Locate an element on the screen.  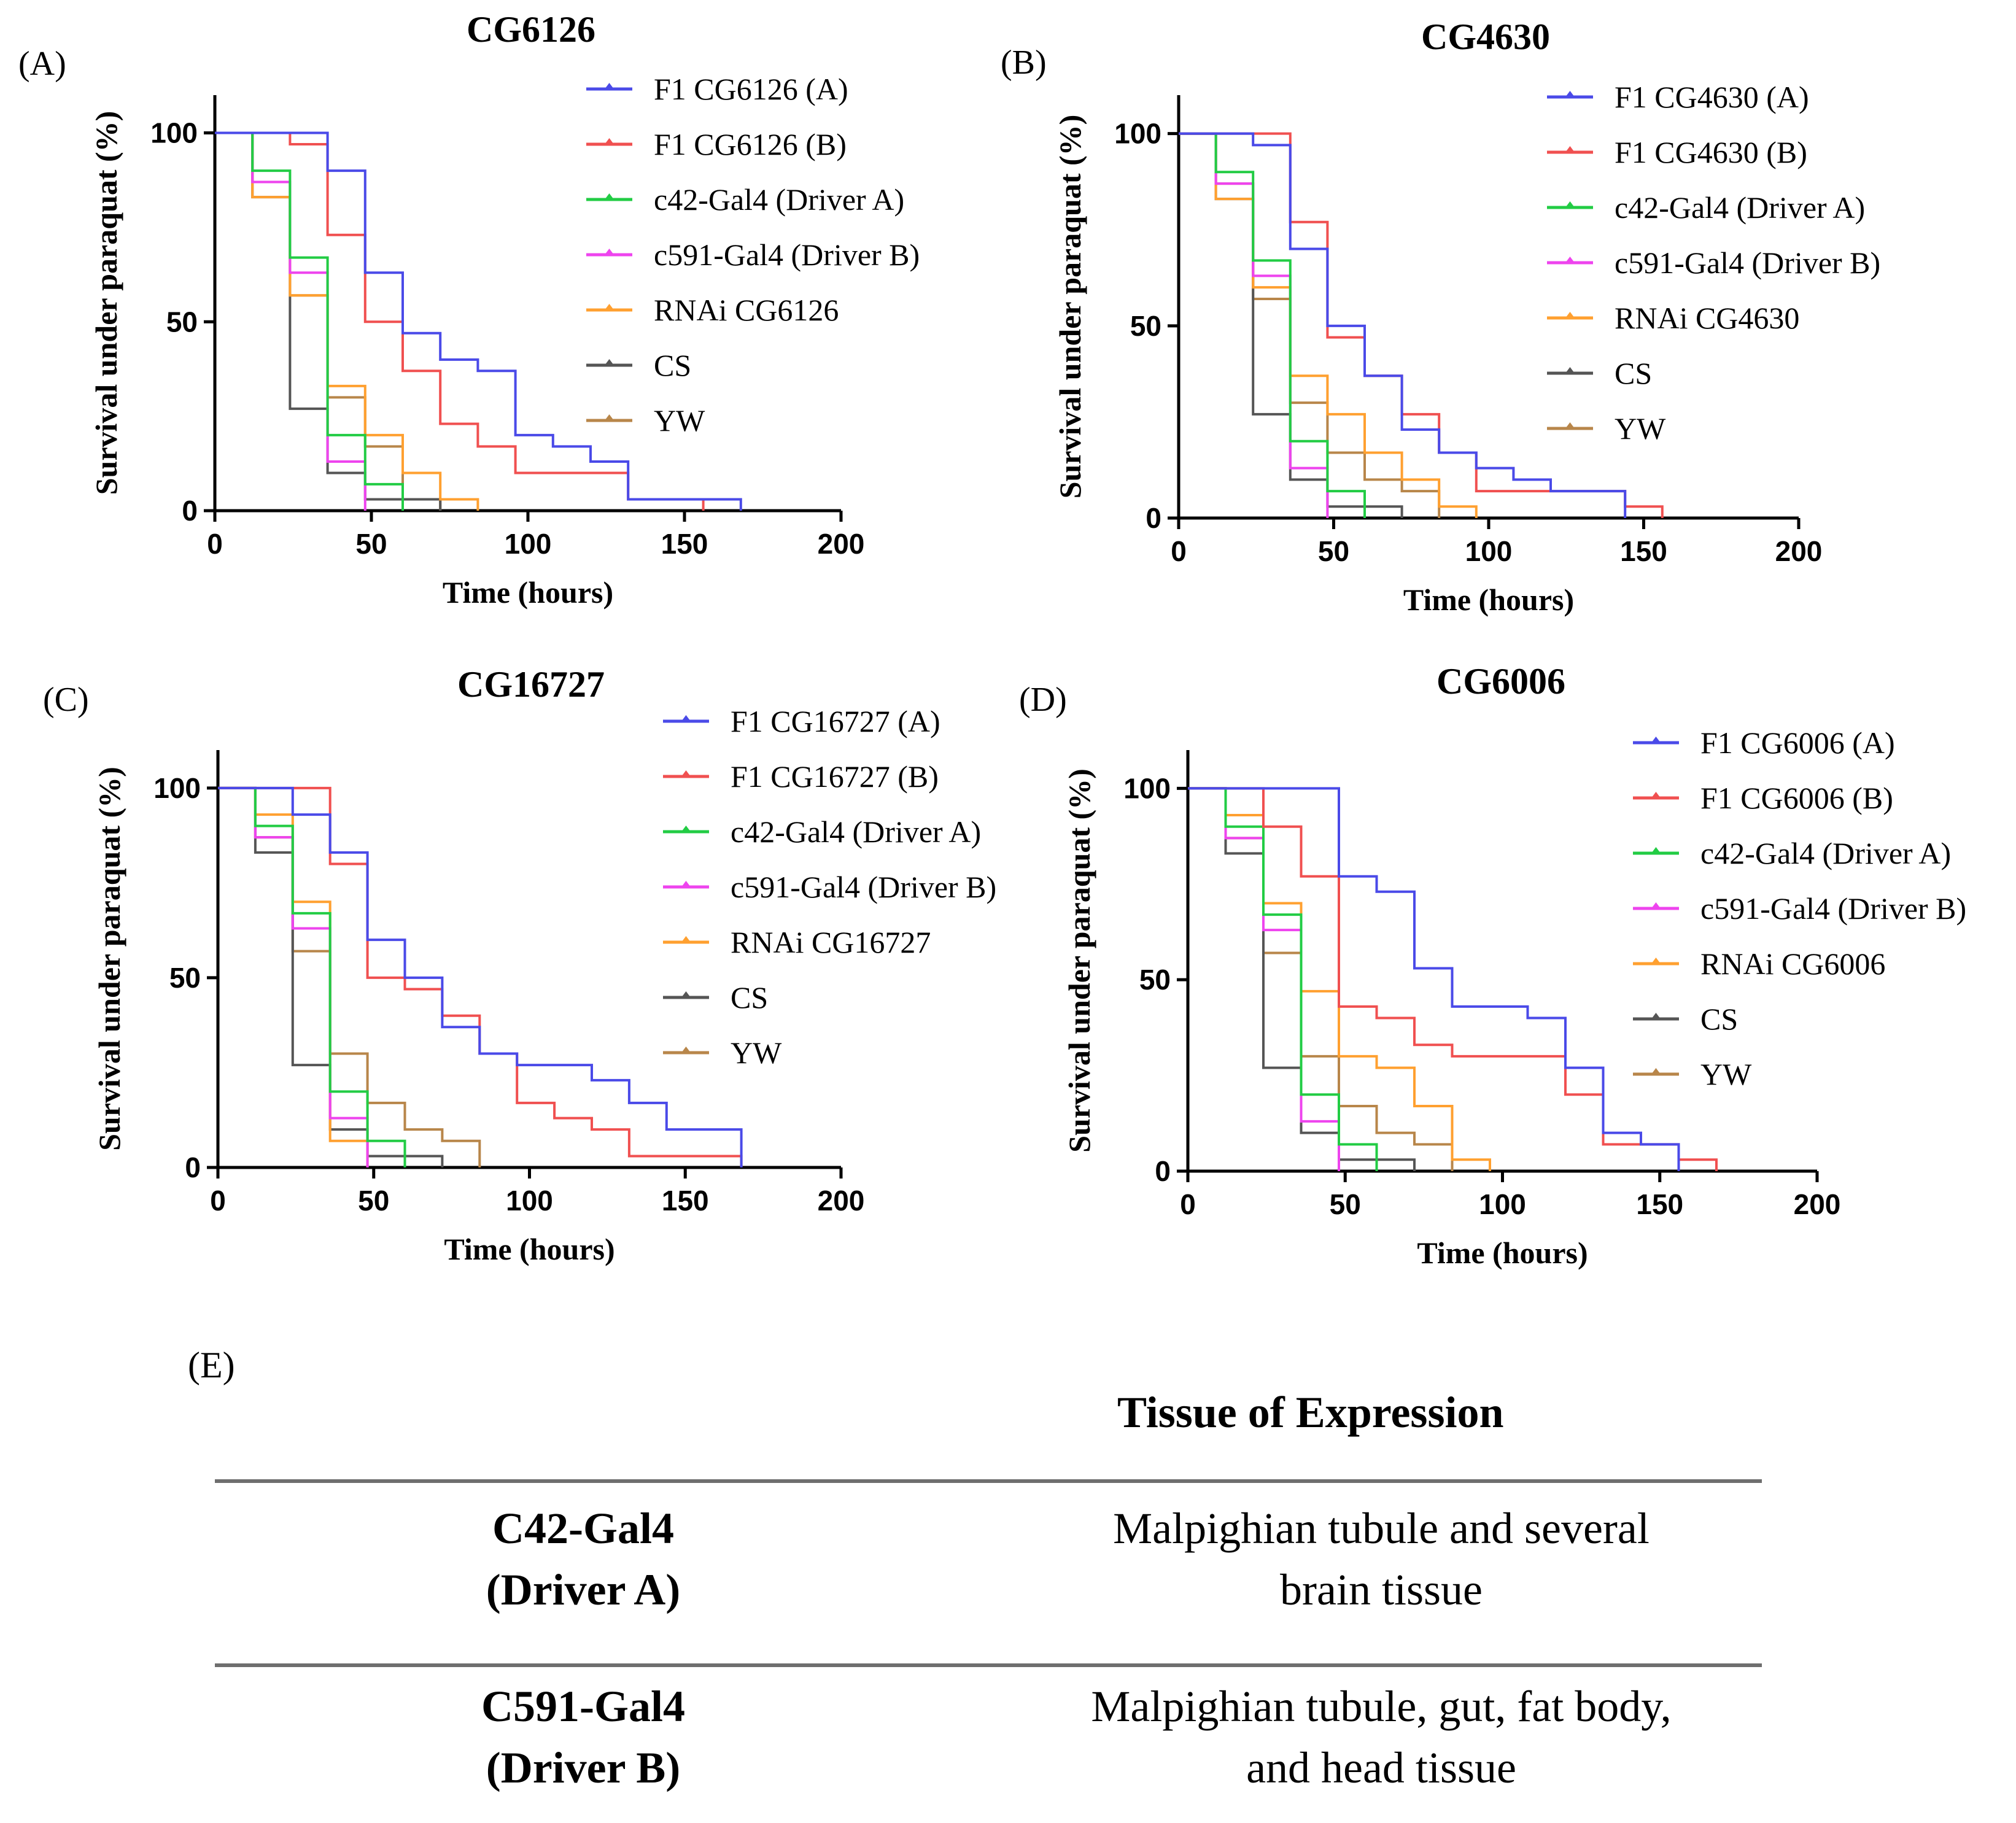
legend-label: F1 CG6126 (B) is located at coordinates (750, 144).